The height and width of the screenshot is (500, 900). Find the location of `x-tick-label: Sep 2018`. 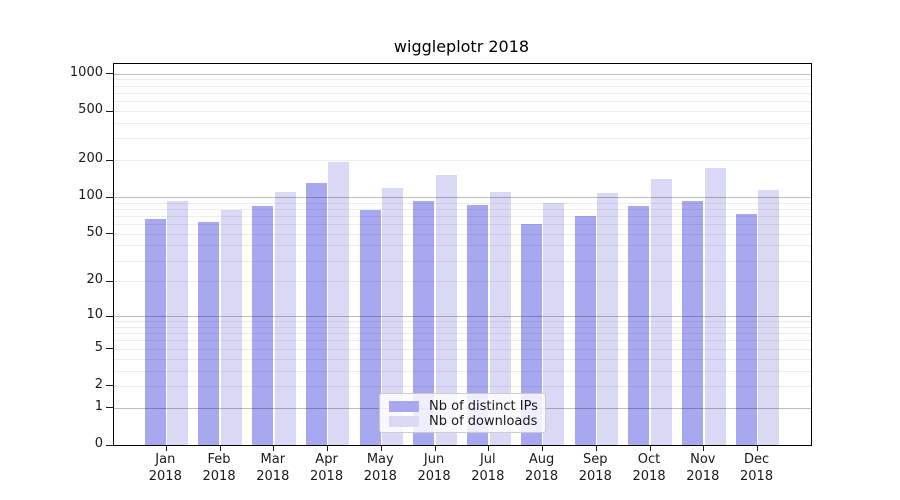

x-tick-label: Sep 2018 is located at coordinates (595, 468).